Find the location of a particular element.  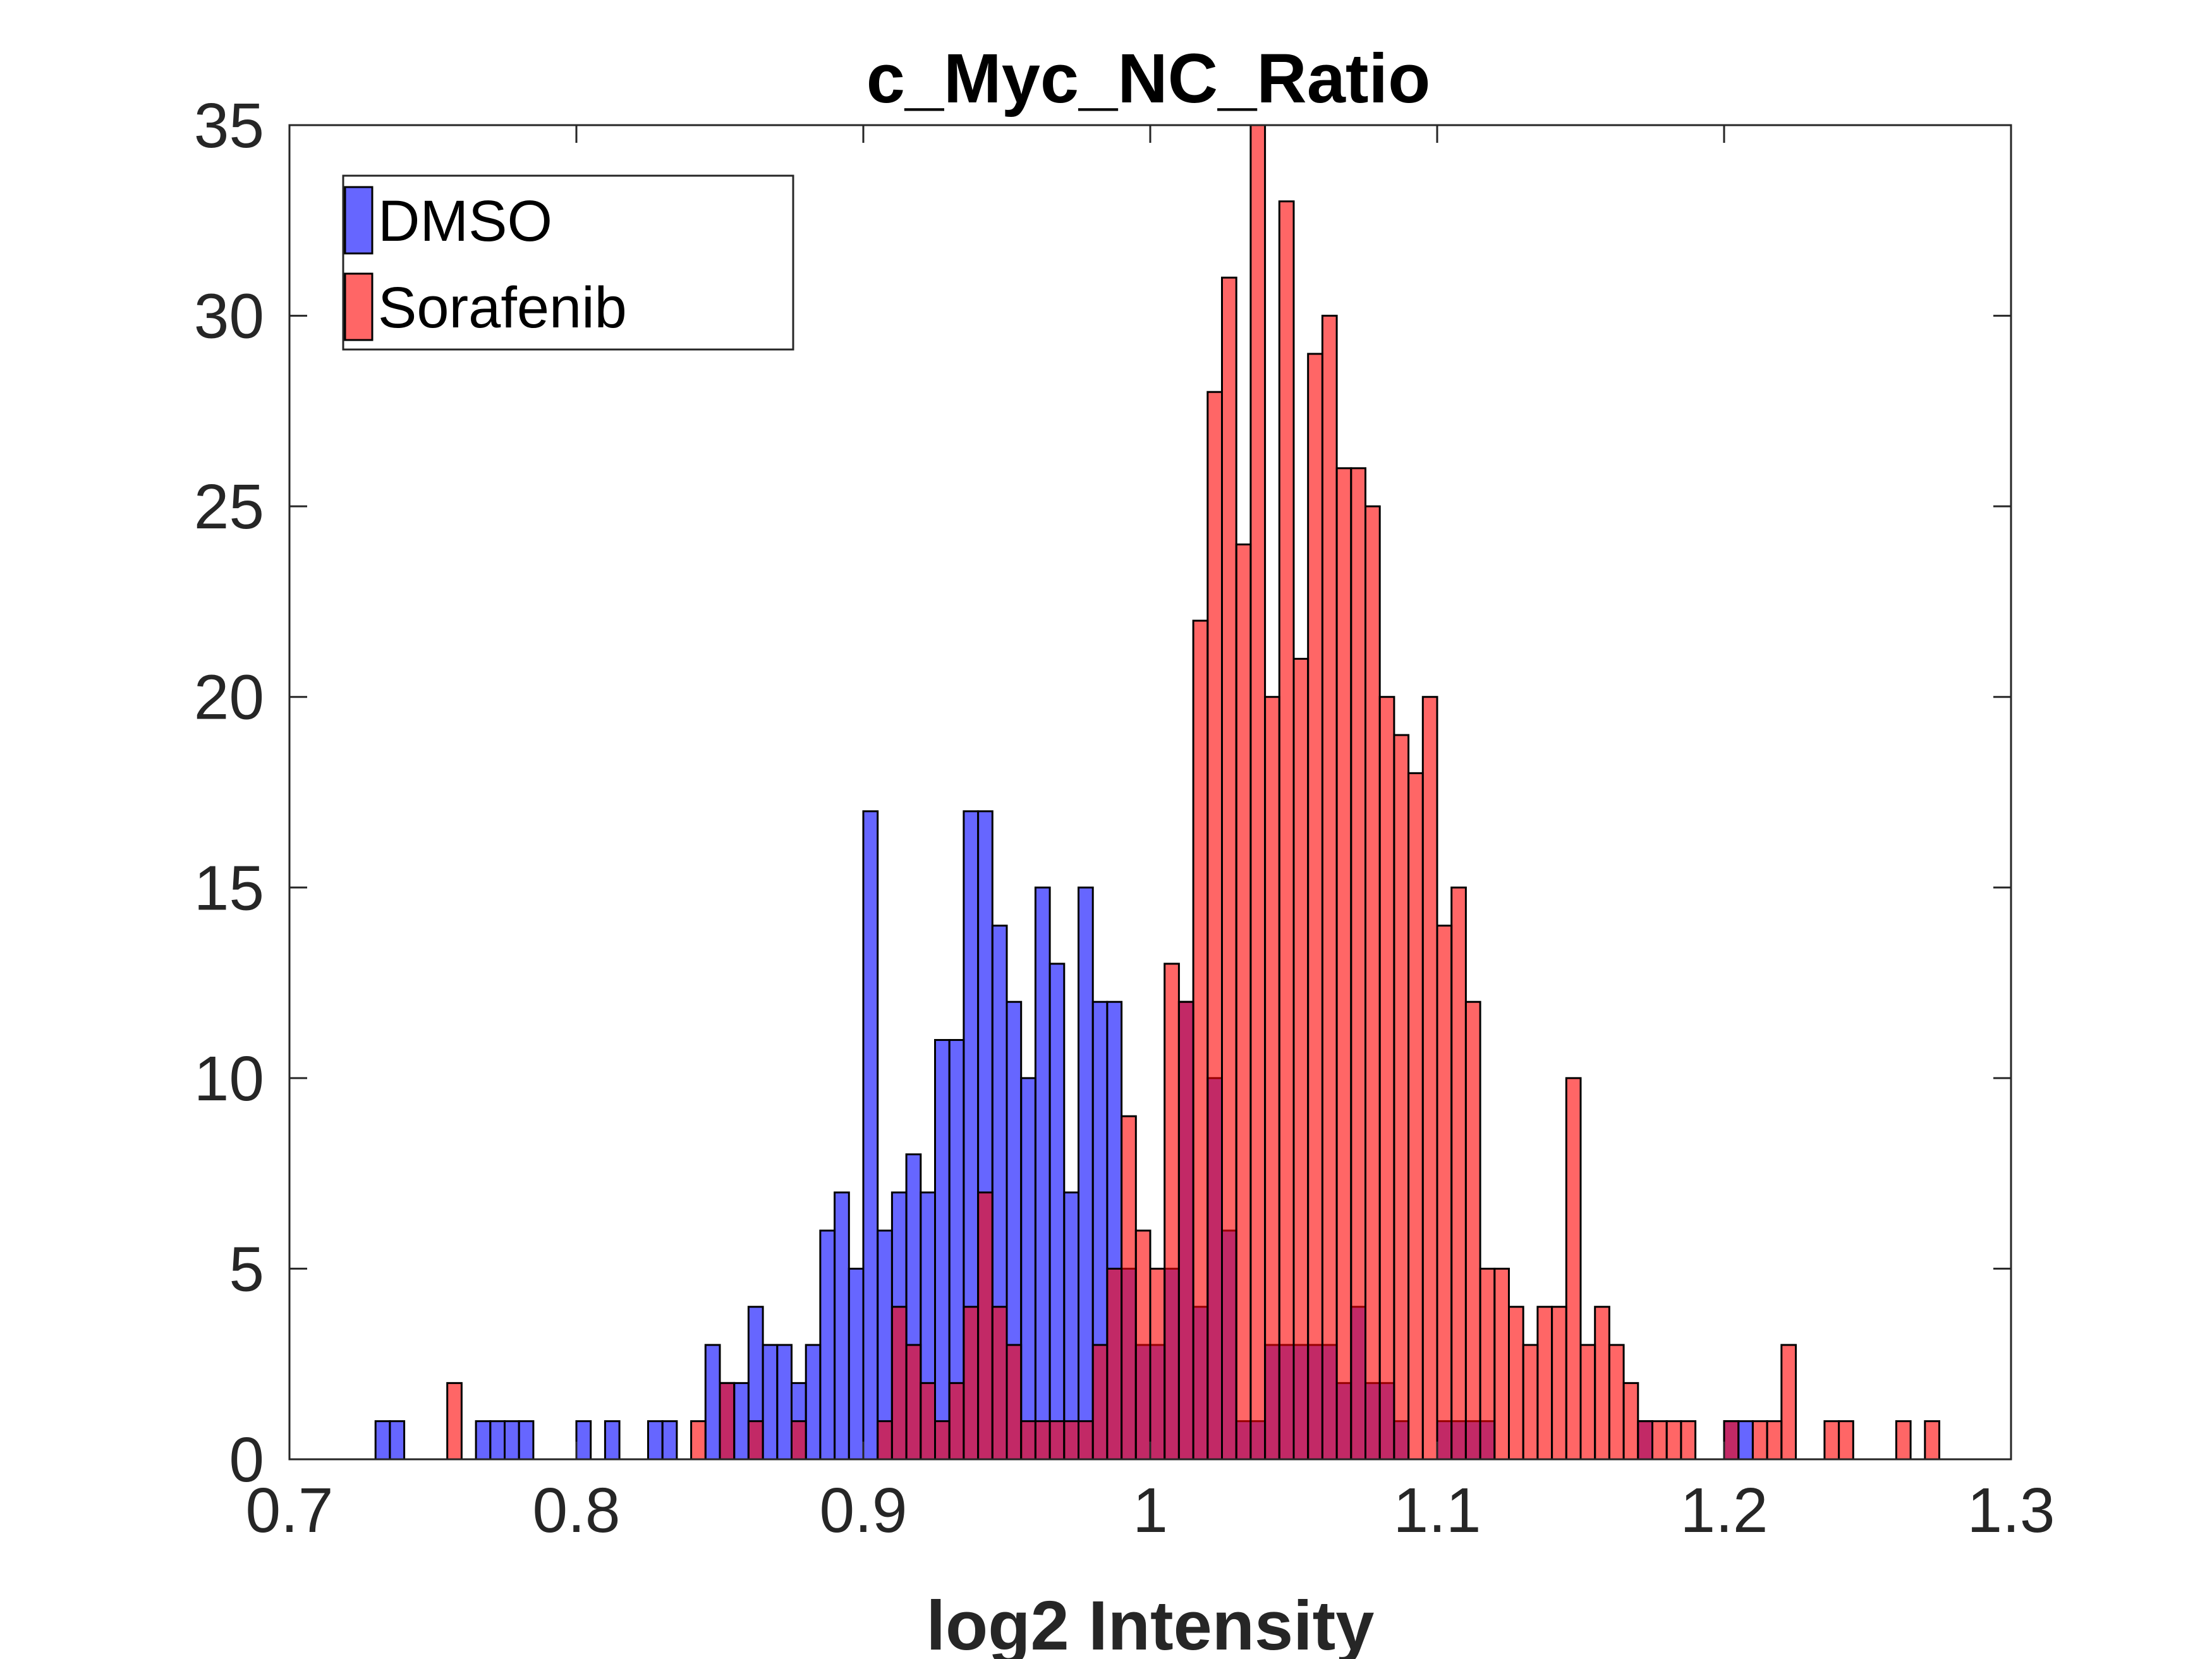

y-tick-label: 20 is located at coordinates (229, 697).